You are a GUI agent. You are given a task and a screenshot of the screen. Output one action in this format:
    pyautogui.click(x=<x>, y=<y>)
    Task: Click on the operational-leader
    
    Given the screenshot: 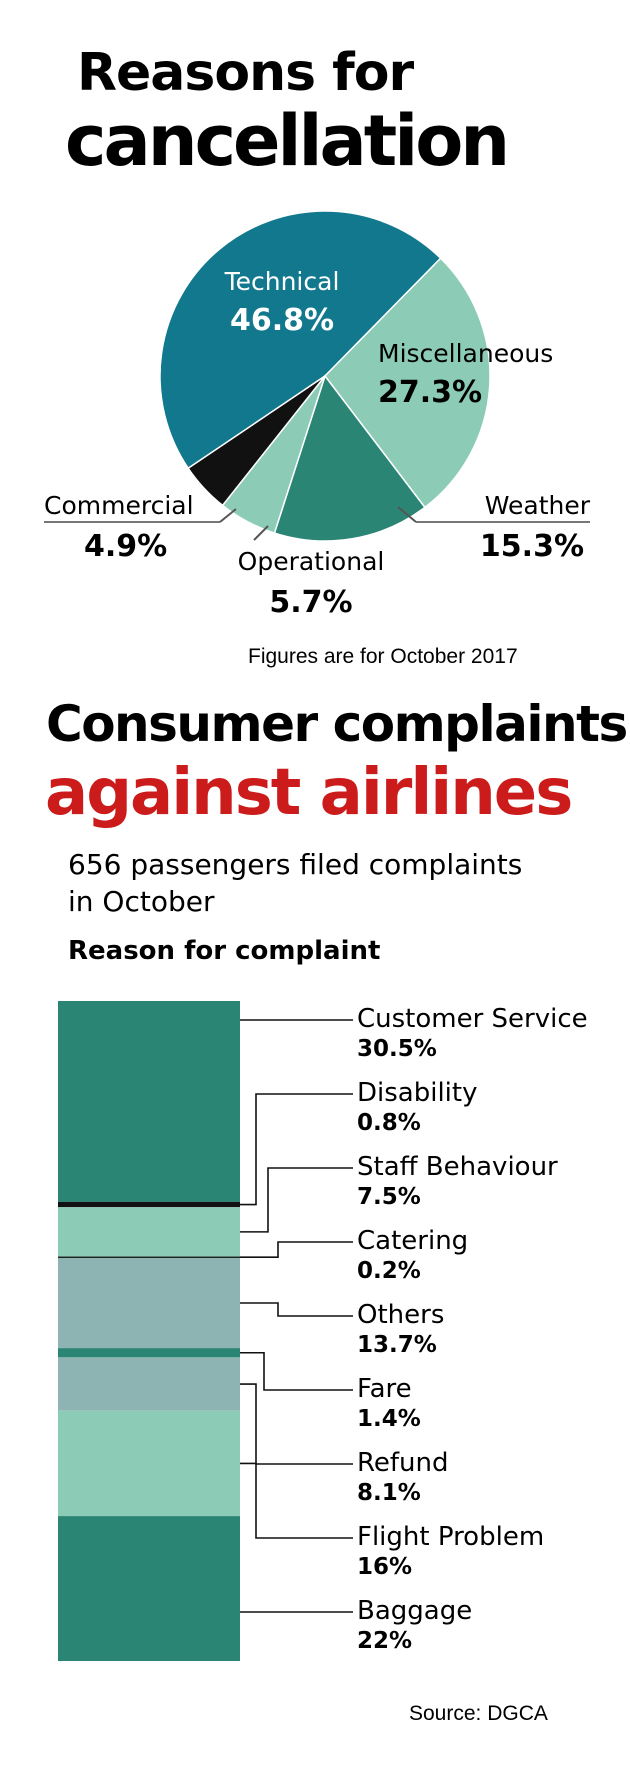 What is the action you would take?
    pyautogui.click(x=261, y=533)
    